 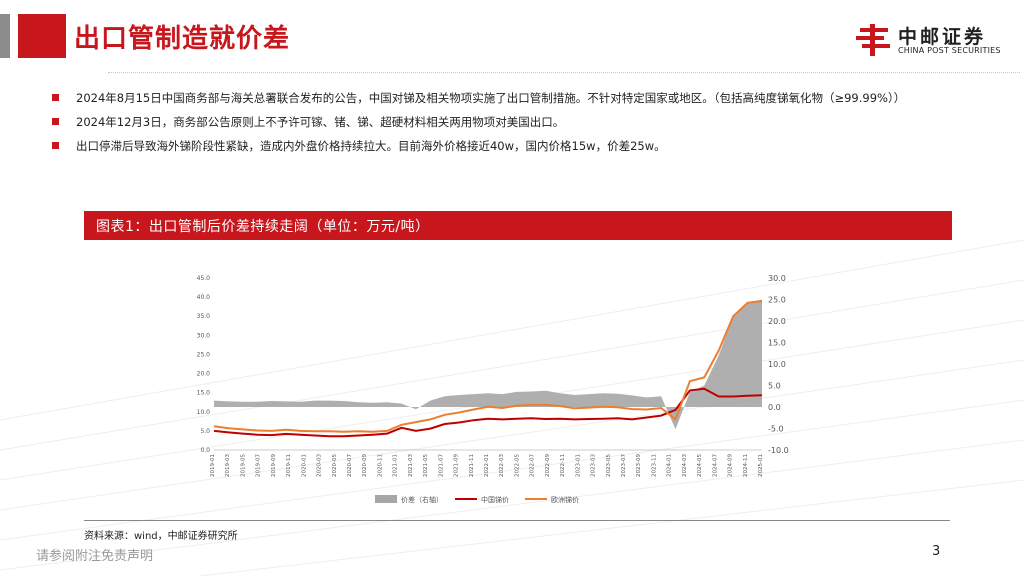 I want to click on company-logo: 中邮证券 CHINA POST SECURITIES, so click(x=936, y=41).